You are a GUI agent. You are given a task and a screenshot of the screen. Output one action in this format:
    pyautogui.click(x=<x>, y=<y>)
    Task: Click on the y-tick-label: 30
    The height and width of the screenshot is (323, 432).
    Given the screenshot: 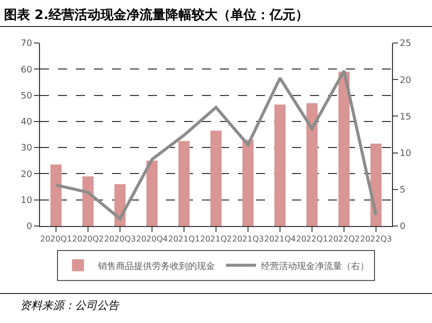 What is the action you would take?
    pyautogui.click(x=26, y=149)
    